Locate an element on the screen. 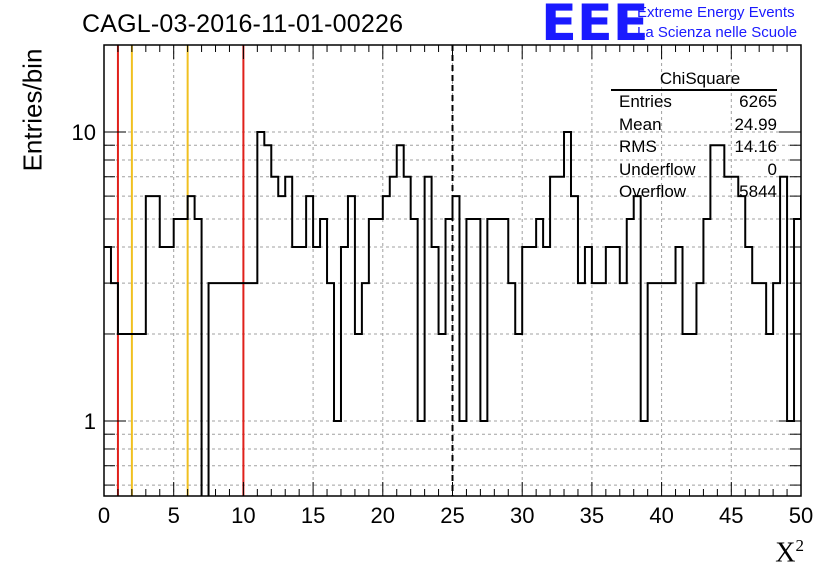 This screenshot has width=836, height=572. y-tick-label: 1 is located at coordinates (90, 421).